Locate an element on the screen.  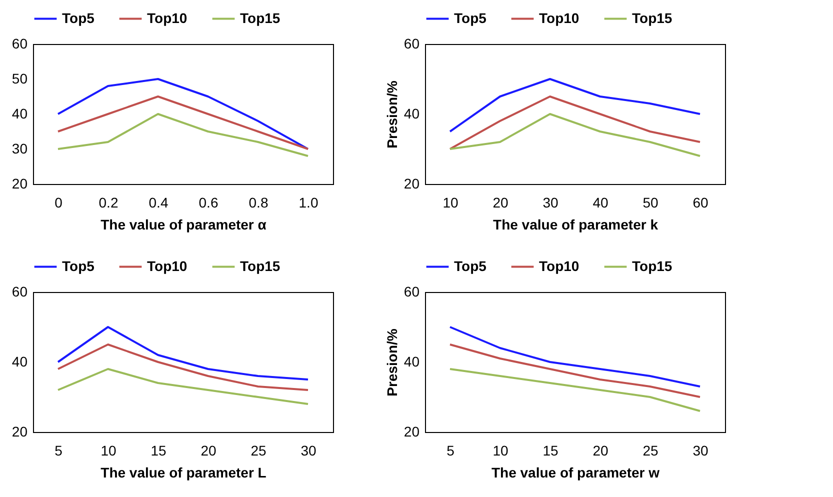
x-tick-label: 40 is located at coordinates (600, 202).